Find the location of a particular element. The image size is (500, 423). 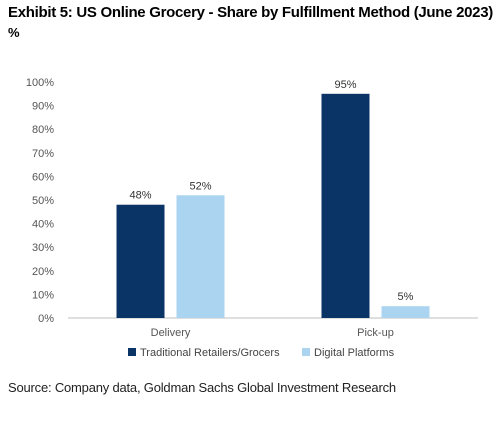

y-tick-label: 50% is located at coordinates (43, 201).